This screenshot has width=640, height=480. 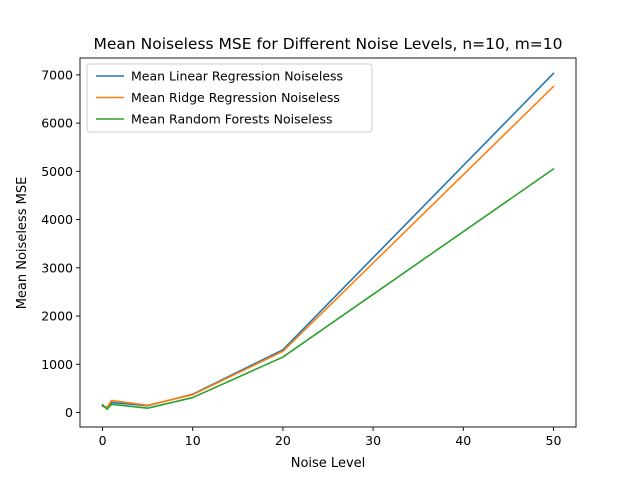 I want to click on legend-label-1: Mean Linear Regression Noiseless, so click(x=237, y=76).